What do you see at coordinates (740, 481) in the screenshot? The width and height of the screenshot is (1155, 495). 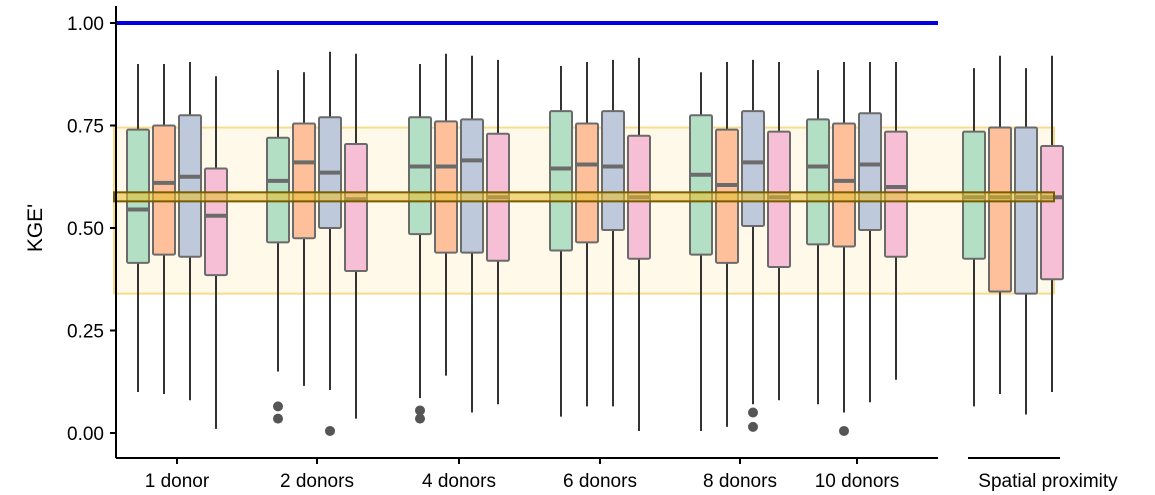 I see `x-tick-label-5: 8 donors` at bounding box center [740, 481].